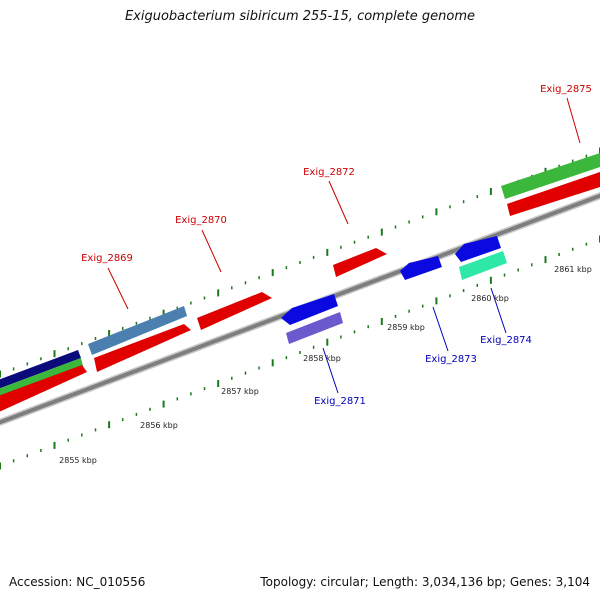 The width and height of the screenshot is (600, 600). What do you see at coordinates (40, 371) in the screenshot?
I see `feature-navy` at bounding box center [40, 371].